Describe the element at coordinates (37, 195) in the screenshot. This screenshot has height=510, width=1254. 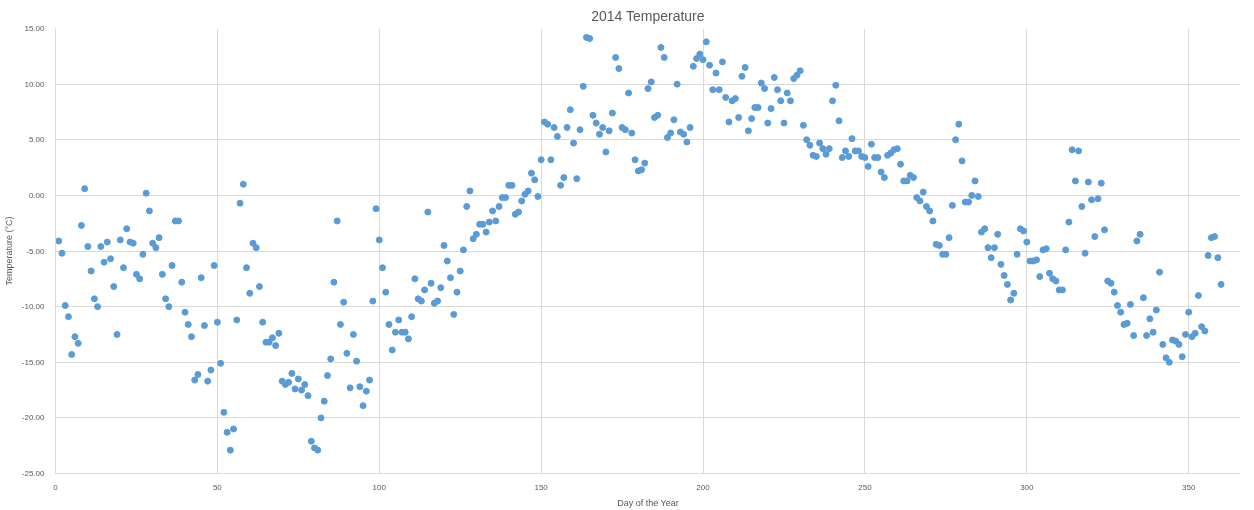
I see `y-tick-label: 0.00` at that location.